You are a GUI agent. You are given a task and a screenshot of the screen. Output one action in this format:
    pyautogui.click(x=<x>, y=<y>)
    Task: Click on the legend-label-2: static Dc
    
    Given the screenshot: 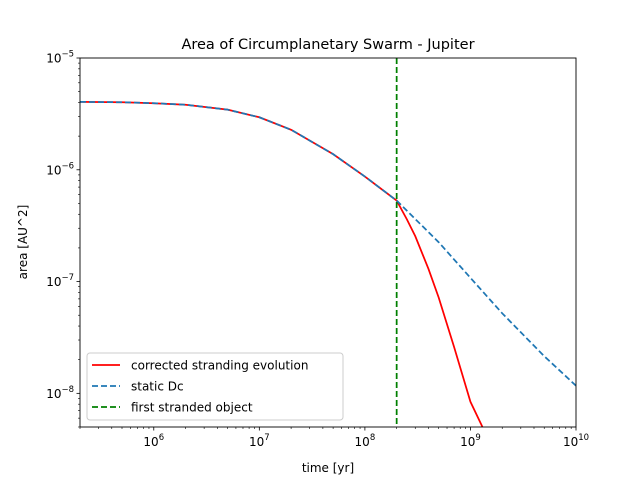 What is the action you would take?
    pyautogui.click(x=157, y=387)
    